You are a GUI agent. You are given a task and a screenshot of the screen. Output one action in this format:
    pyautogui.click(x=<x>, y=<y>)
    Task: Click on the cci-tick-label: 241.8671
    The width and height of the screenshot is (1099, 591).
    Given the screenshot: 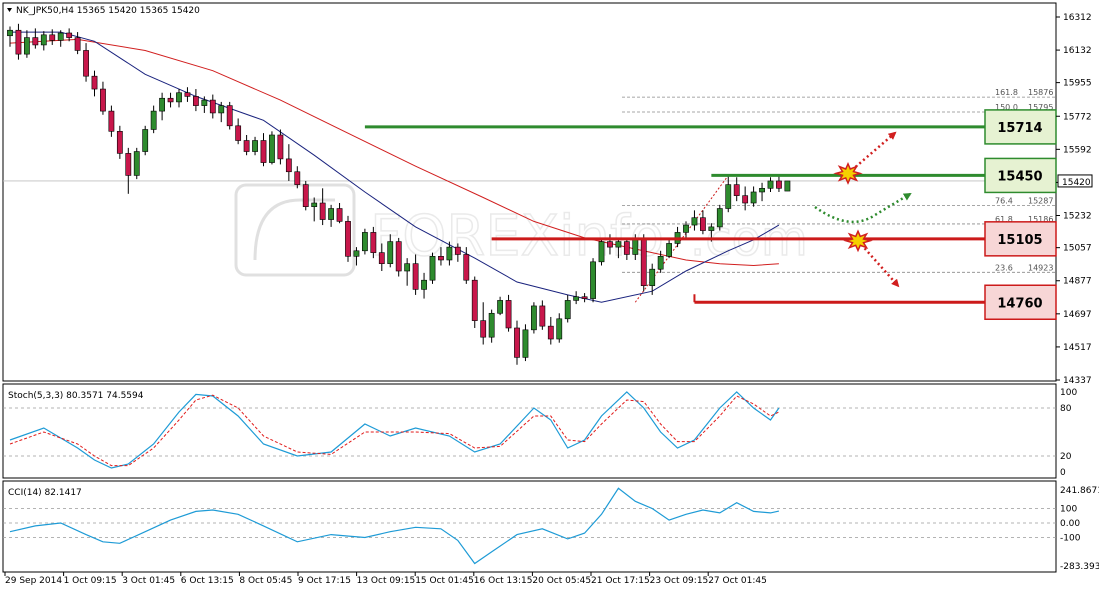 What is the action you would take?
    pyautogui.click(x=1079, y=491)
    